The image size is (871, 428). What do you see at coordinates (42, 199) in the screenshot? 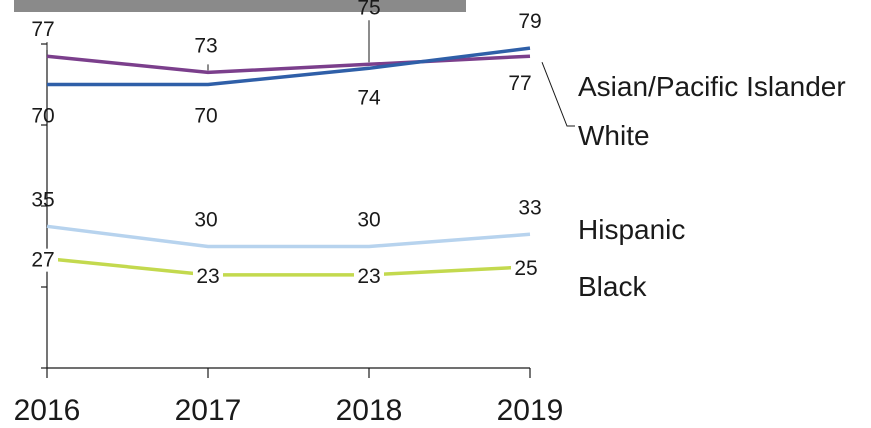
I see `data-label: 35` at bounding box center [42, 199].